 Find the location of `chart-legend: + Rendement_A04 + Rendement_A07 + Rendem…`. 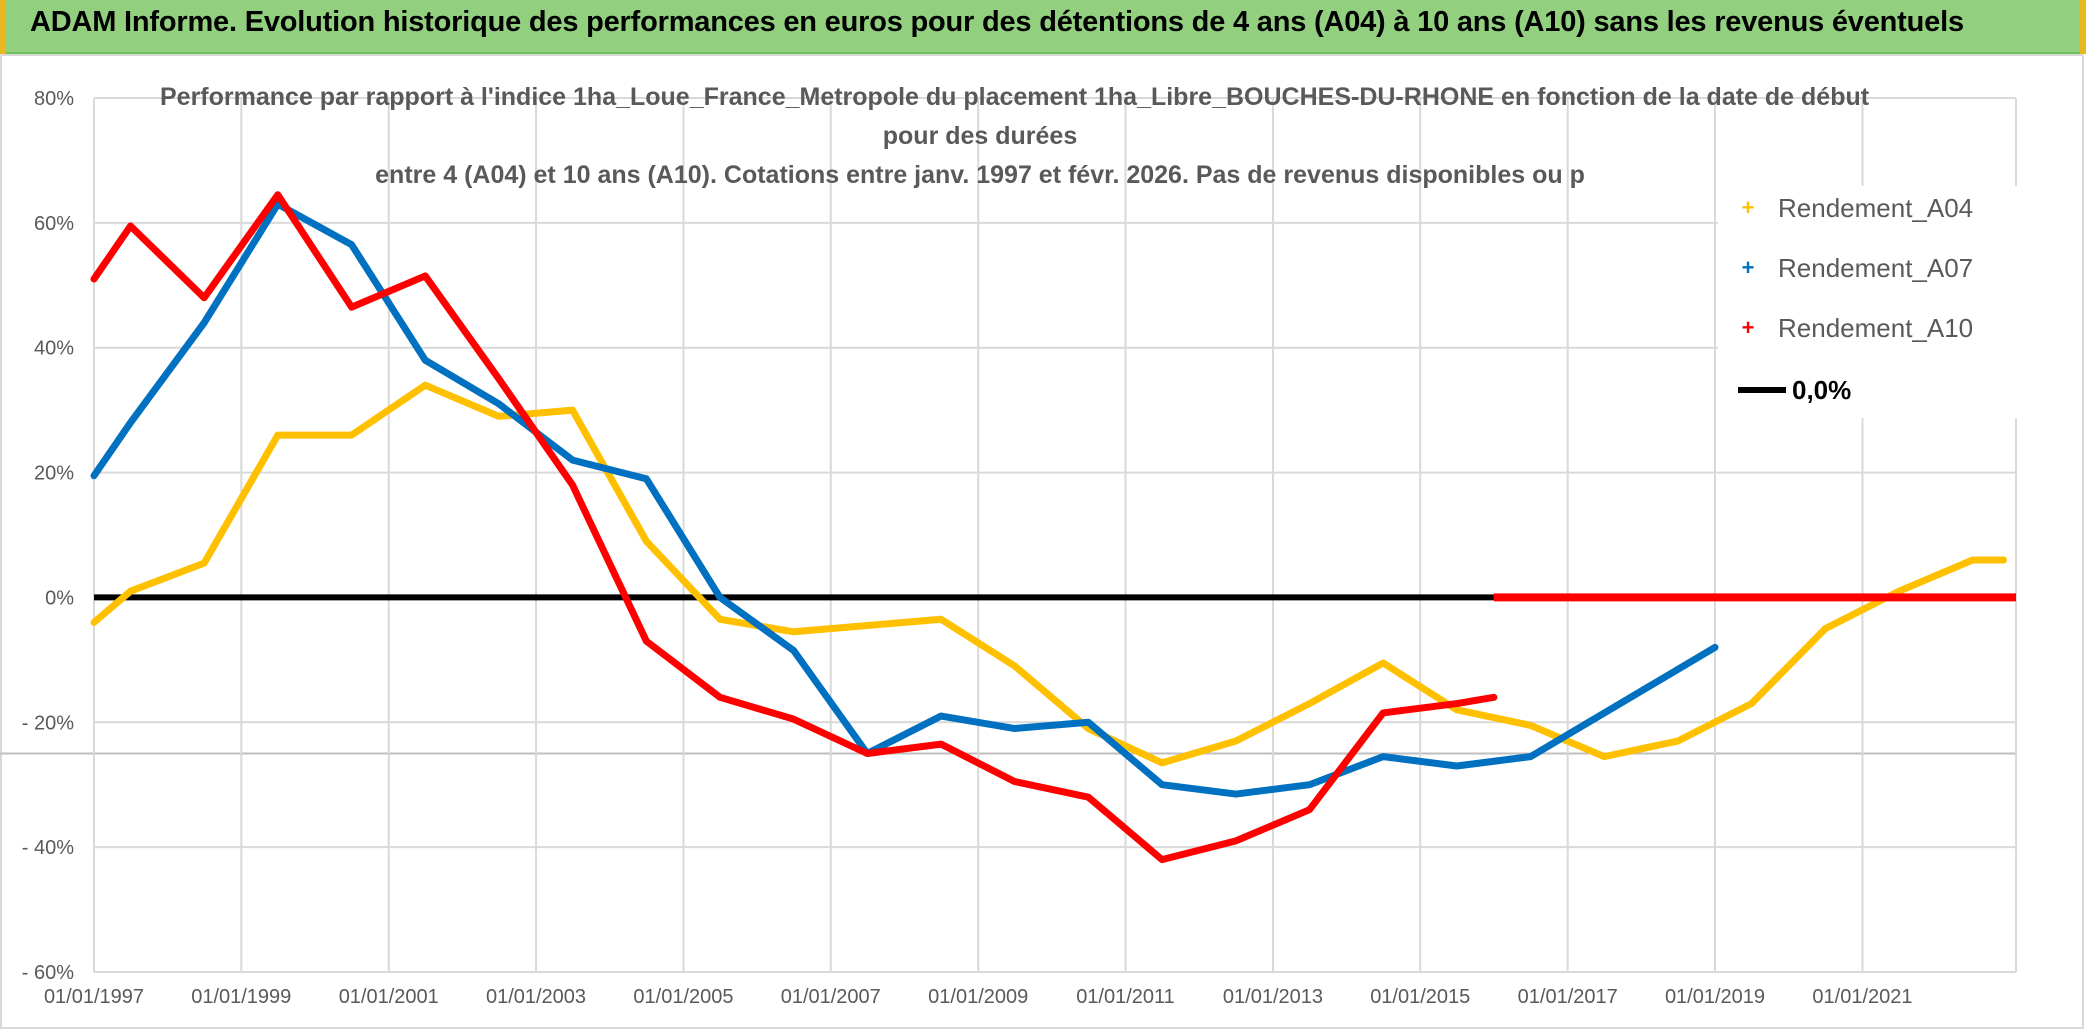

chart-legend: + Rendement_A04 + Rendement_A07 + Rendem… is located at coordinates (1868, 302).